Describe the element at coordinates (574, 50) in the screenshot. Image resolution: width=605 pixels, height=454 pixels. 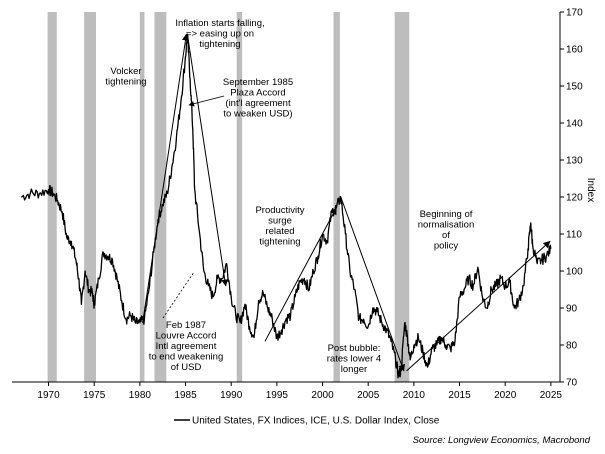
I see `y-tick-label-160: 160` at that location.